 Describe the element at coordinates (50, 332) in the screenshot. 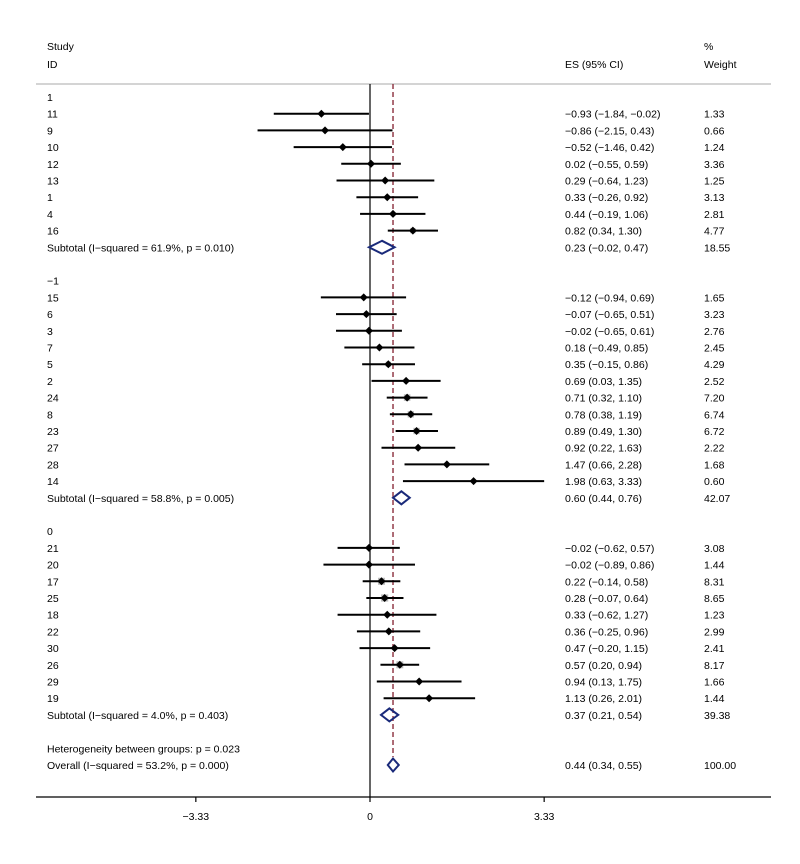

I see `study-id: 3` at that location.